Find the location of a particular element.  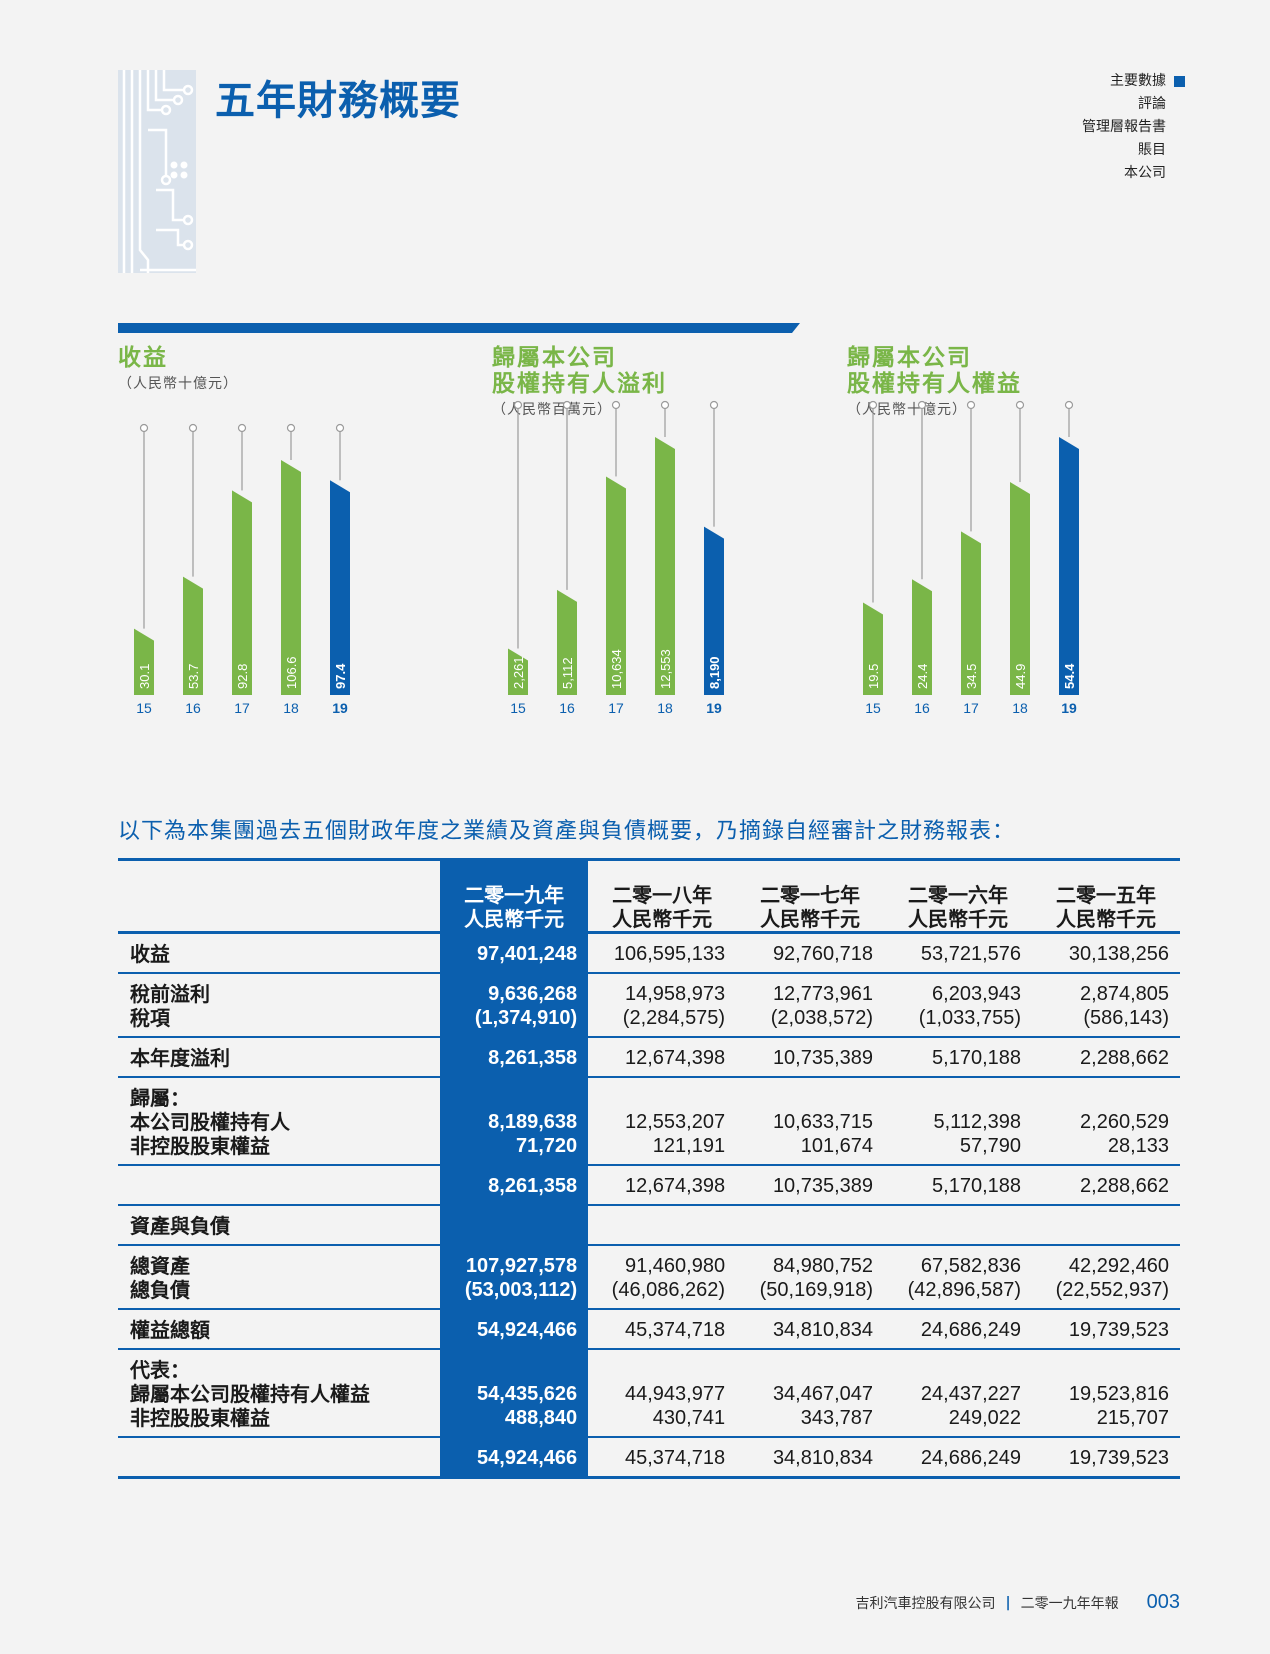

cell-value: 71,720 is located at coordinates (546, 1146).